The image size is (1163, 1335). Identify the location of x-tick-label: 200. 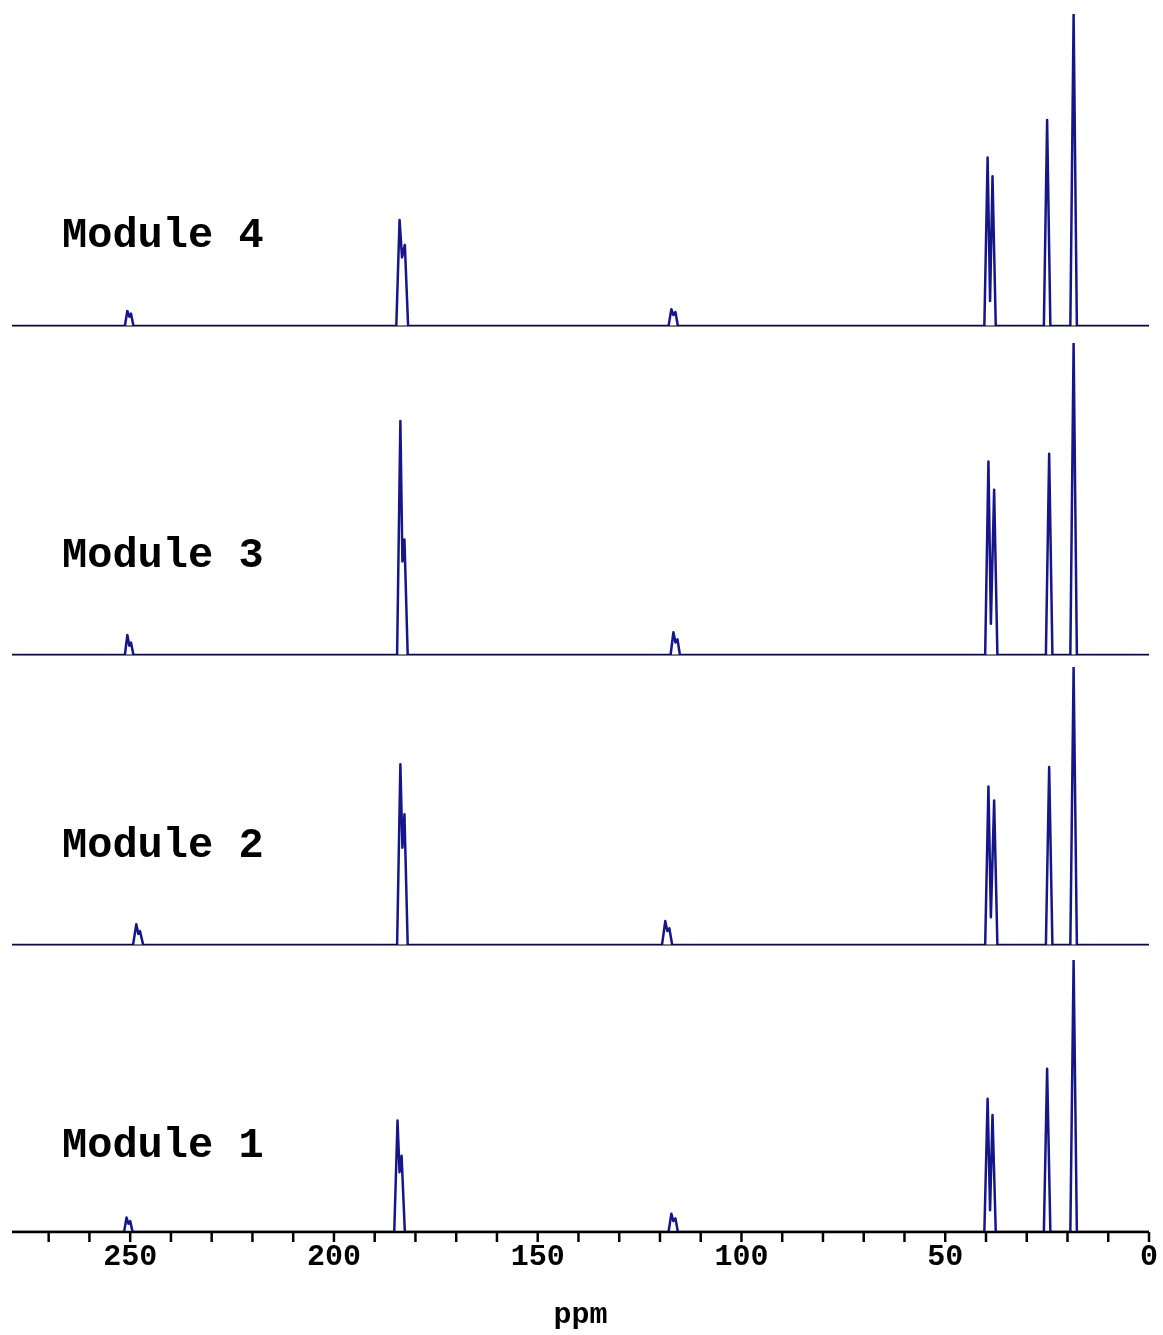
(333, 1257).